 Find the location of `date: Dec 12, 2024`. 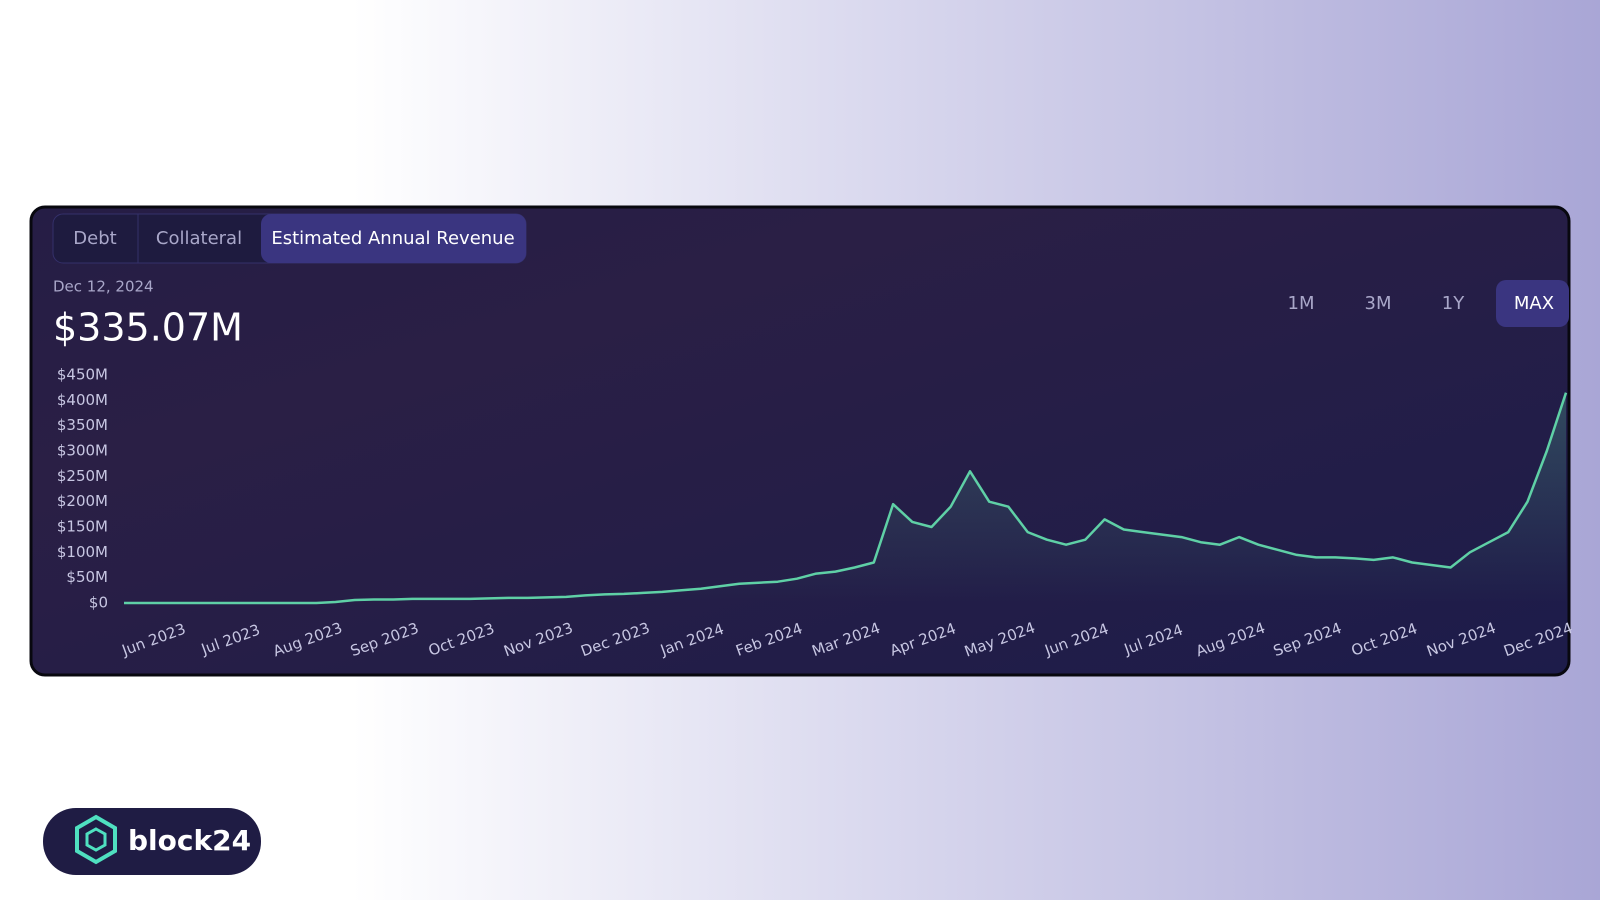

date: Dec 12, 2024 is located at coordinates (103, 287).